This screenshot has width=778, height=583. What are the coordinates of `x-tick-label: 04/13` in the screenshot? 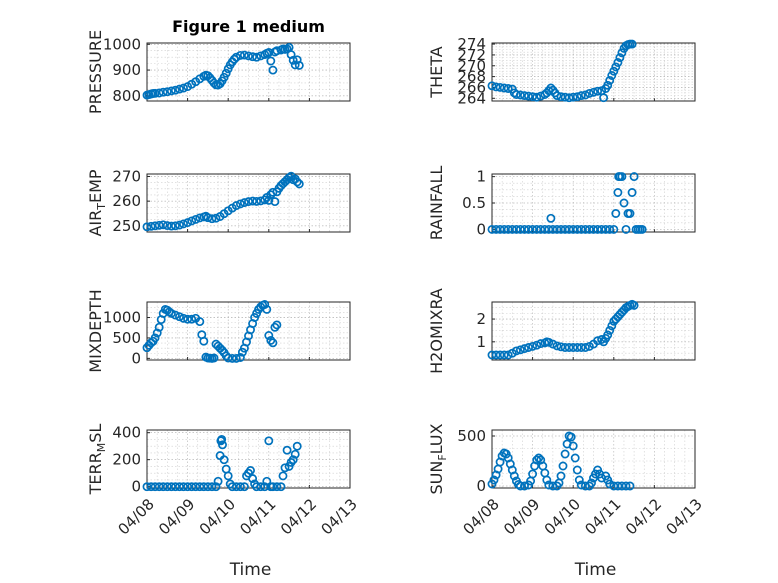 It's located at (684, 516).